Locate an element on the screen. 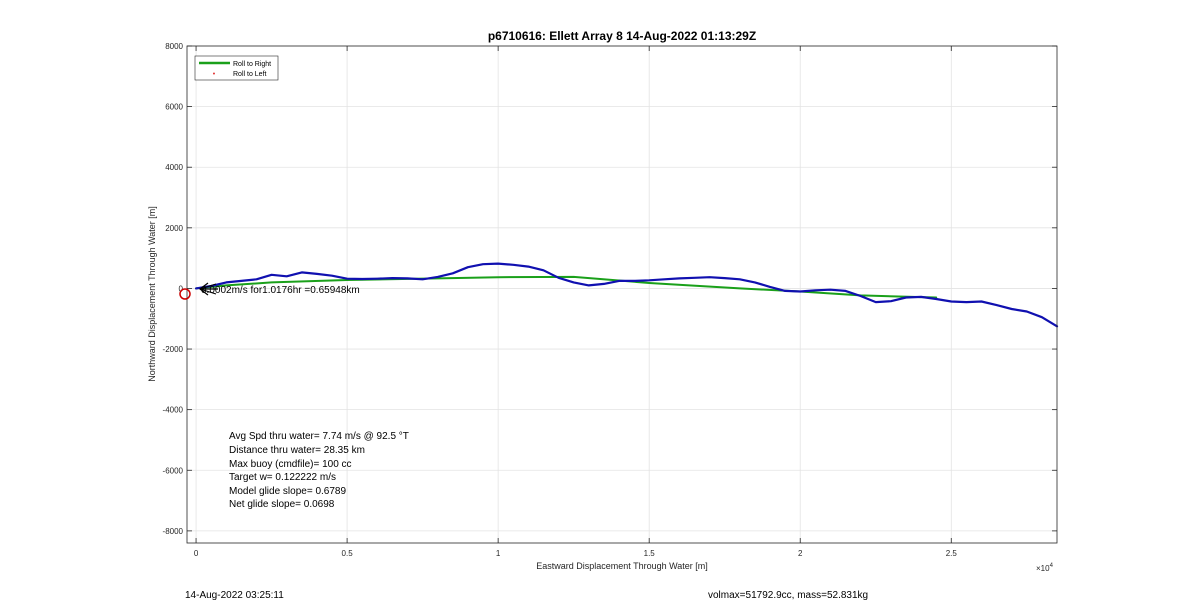  annotation-line: Target w= 0.122222 m/s is located at coordinates (282, 477).